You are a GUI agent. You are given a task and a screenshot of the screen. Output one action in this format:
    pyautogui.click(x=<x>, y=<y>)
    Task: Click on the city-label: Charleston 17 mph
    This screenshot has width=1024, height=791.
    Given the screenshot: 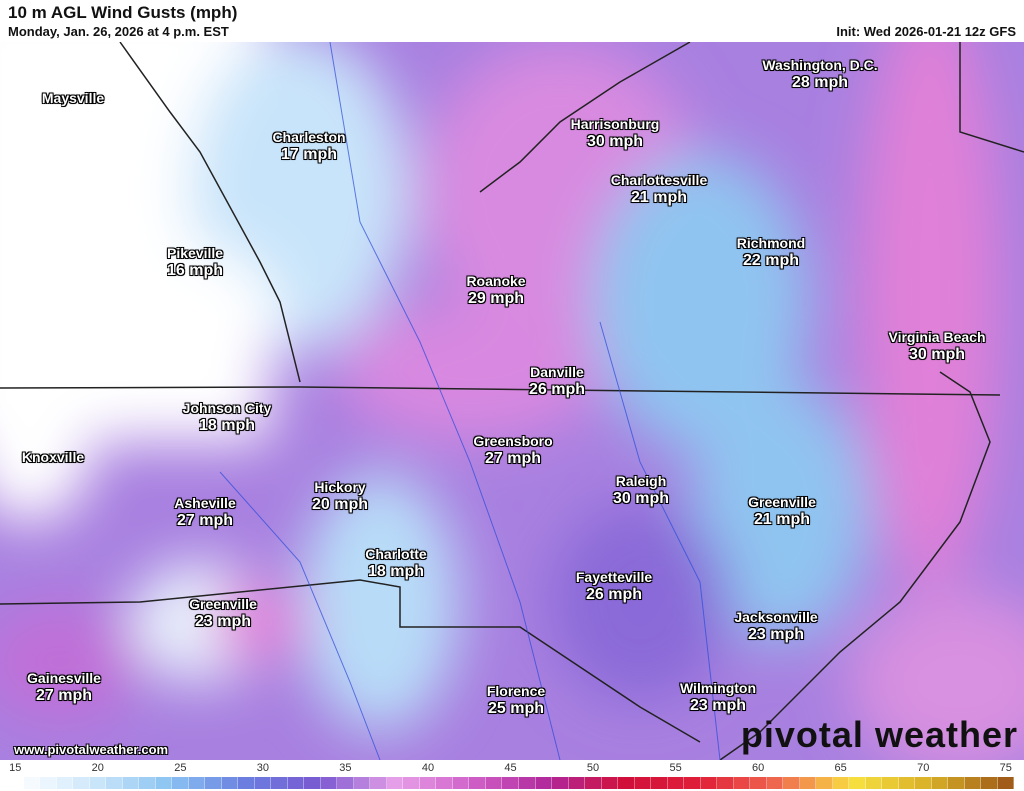 What is the action you would take?
    pyautogui.click(x=308, y=146)
    